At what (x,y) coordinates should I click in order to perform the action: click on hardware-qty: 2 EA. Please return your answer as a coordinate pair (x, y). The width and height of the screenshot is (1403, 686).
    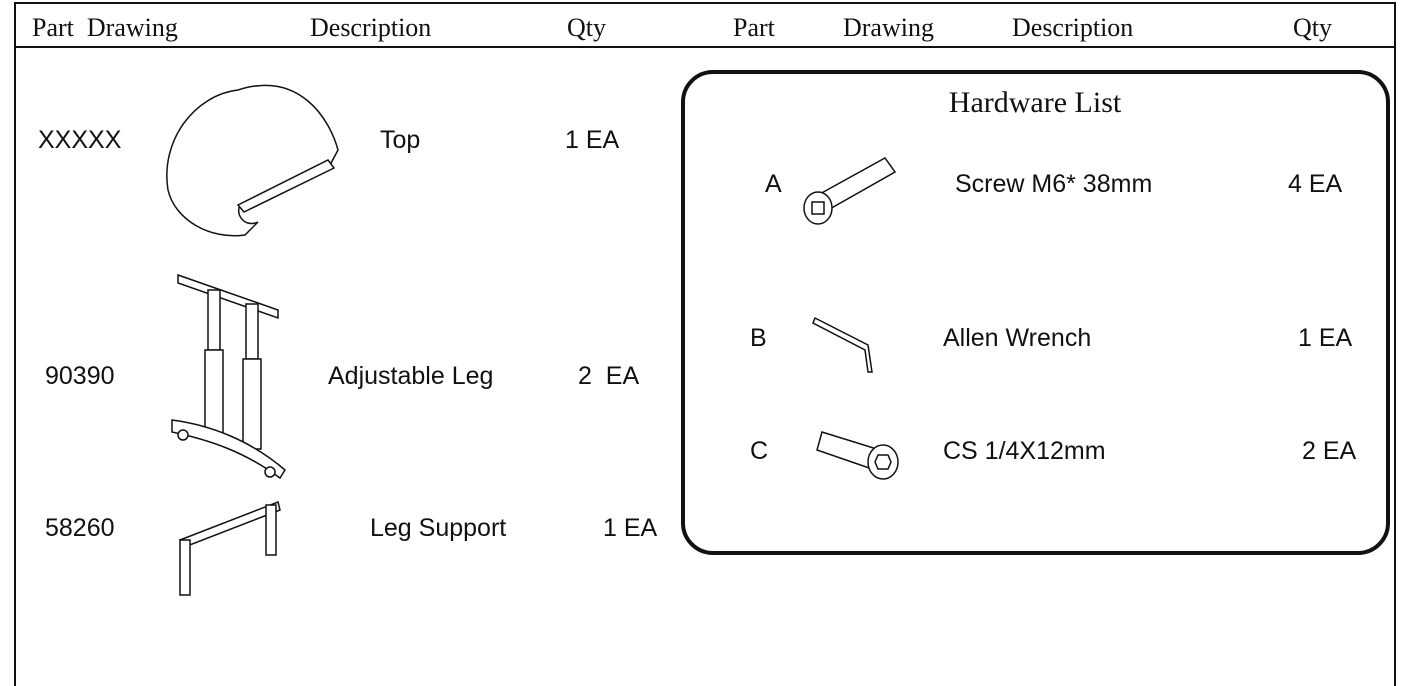
    Looking at the image, I should click on (1329, 451).